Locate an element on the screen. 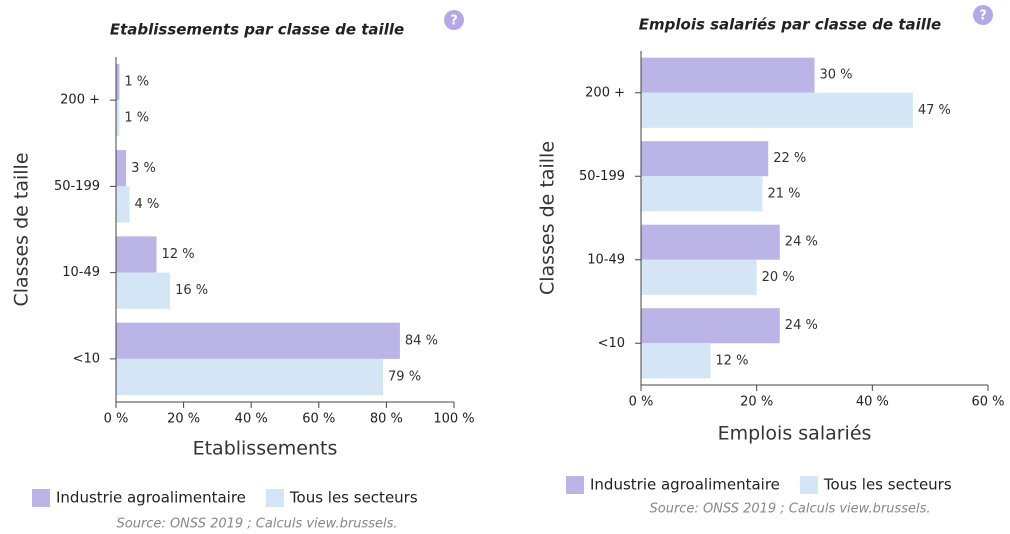 The width and height of the screenshot is (1010, 534). value-label: 16 % is located at coordinates (191, 290).